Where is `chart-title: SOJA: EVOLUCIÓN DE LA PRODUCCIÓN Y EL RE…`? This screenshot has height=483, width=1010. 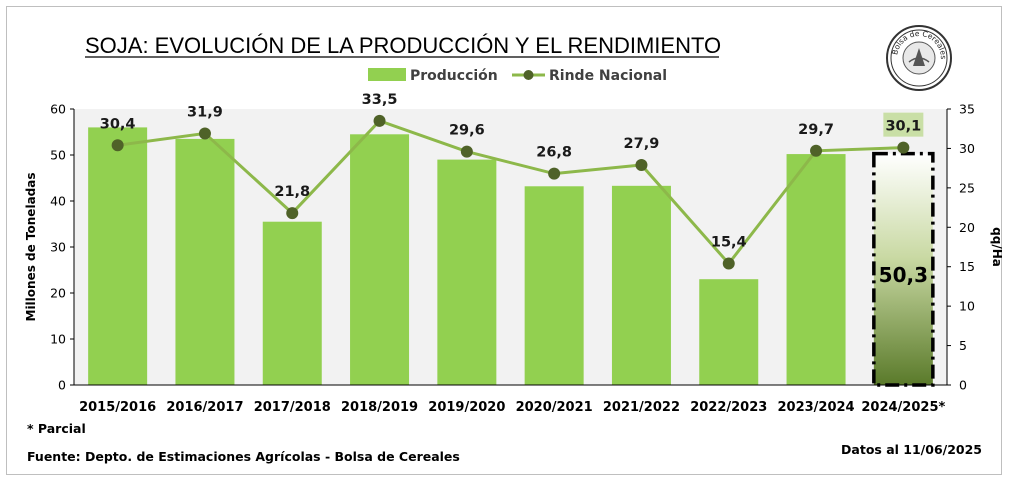 chart-title: SOJA: EVOLUCIÓN DE LA PRODUCCIÓN Y EL RE… is located at coordinates (403, 45).